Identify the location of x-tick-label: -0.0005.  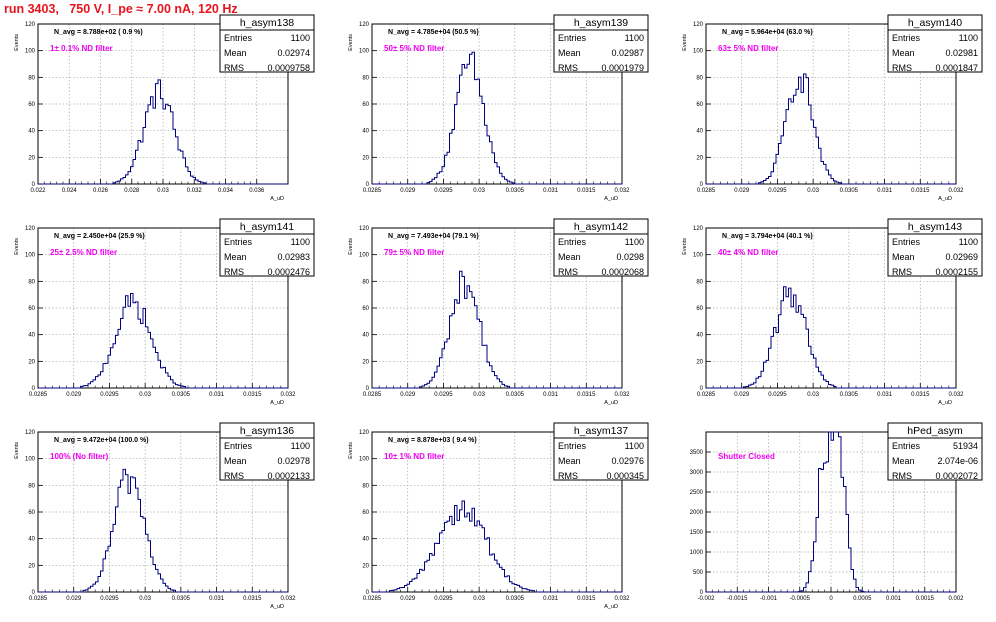
(800, 599).